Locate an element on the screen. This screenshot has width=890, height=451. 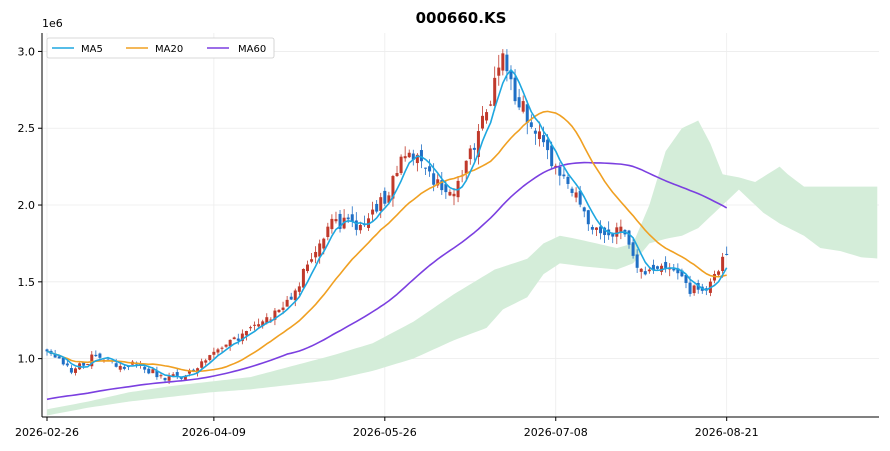
x-tick-label: 2026-07-08 is located at coordinates (556, 432).